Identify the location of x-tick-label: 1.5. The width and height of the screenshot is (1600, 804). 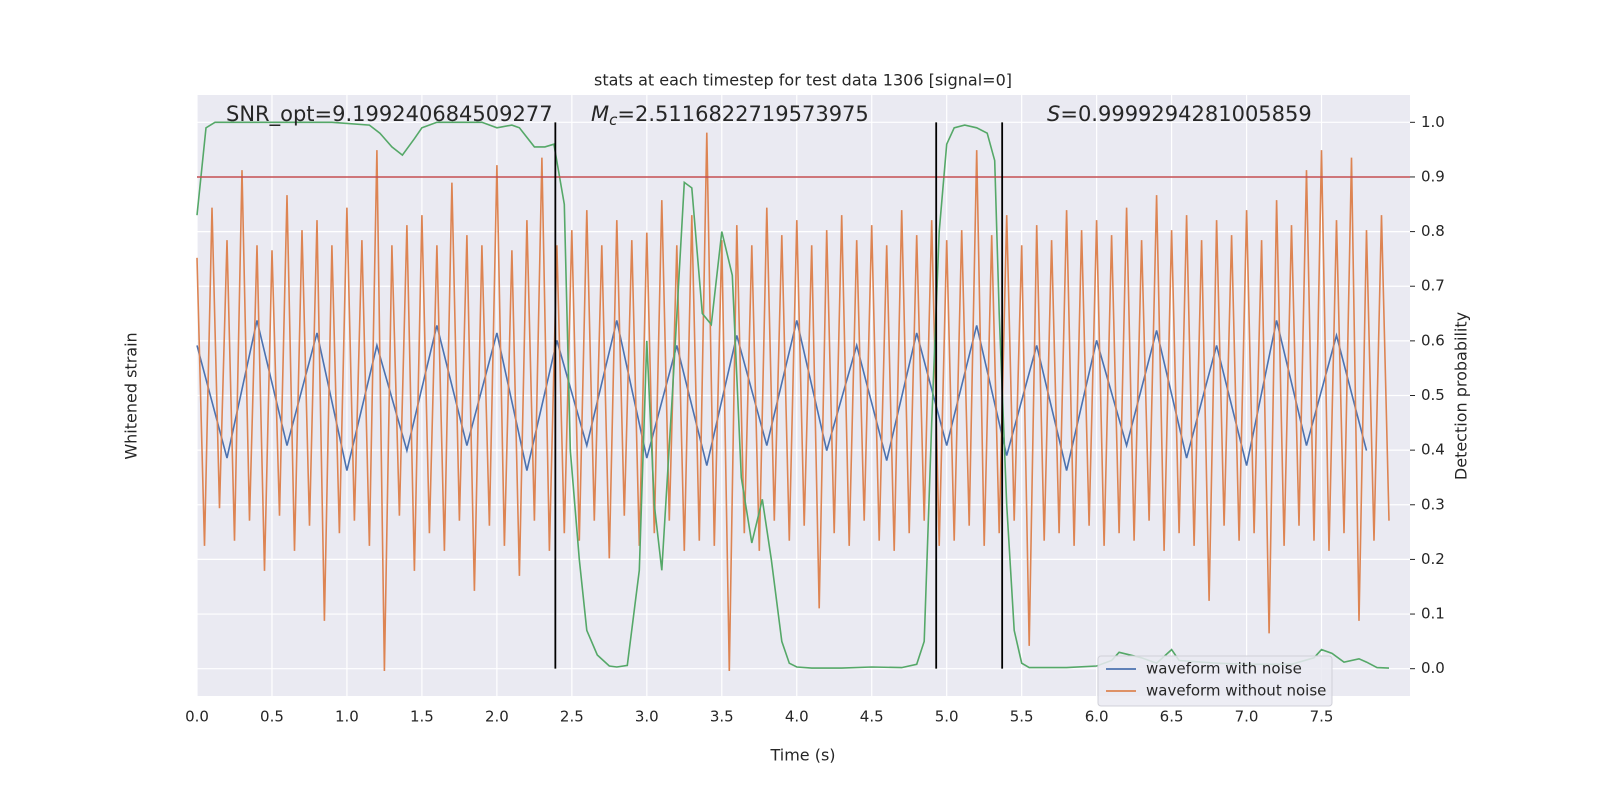
(422, 717).